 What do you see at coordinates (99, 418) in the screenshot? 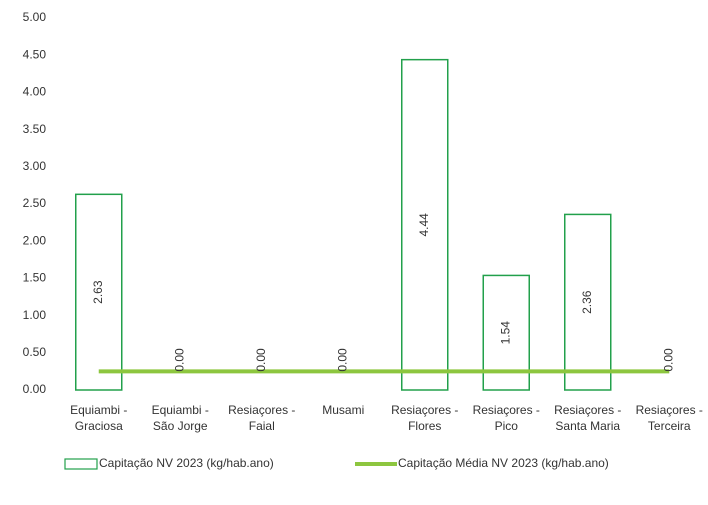
I see `x-tick-label: Equiambi - Graciosa` at bounding box center [99, 418].